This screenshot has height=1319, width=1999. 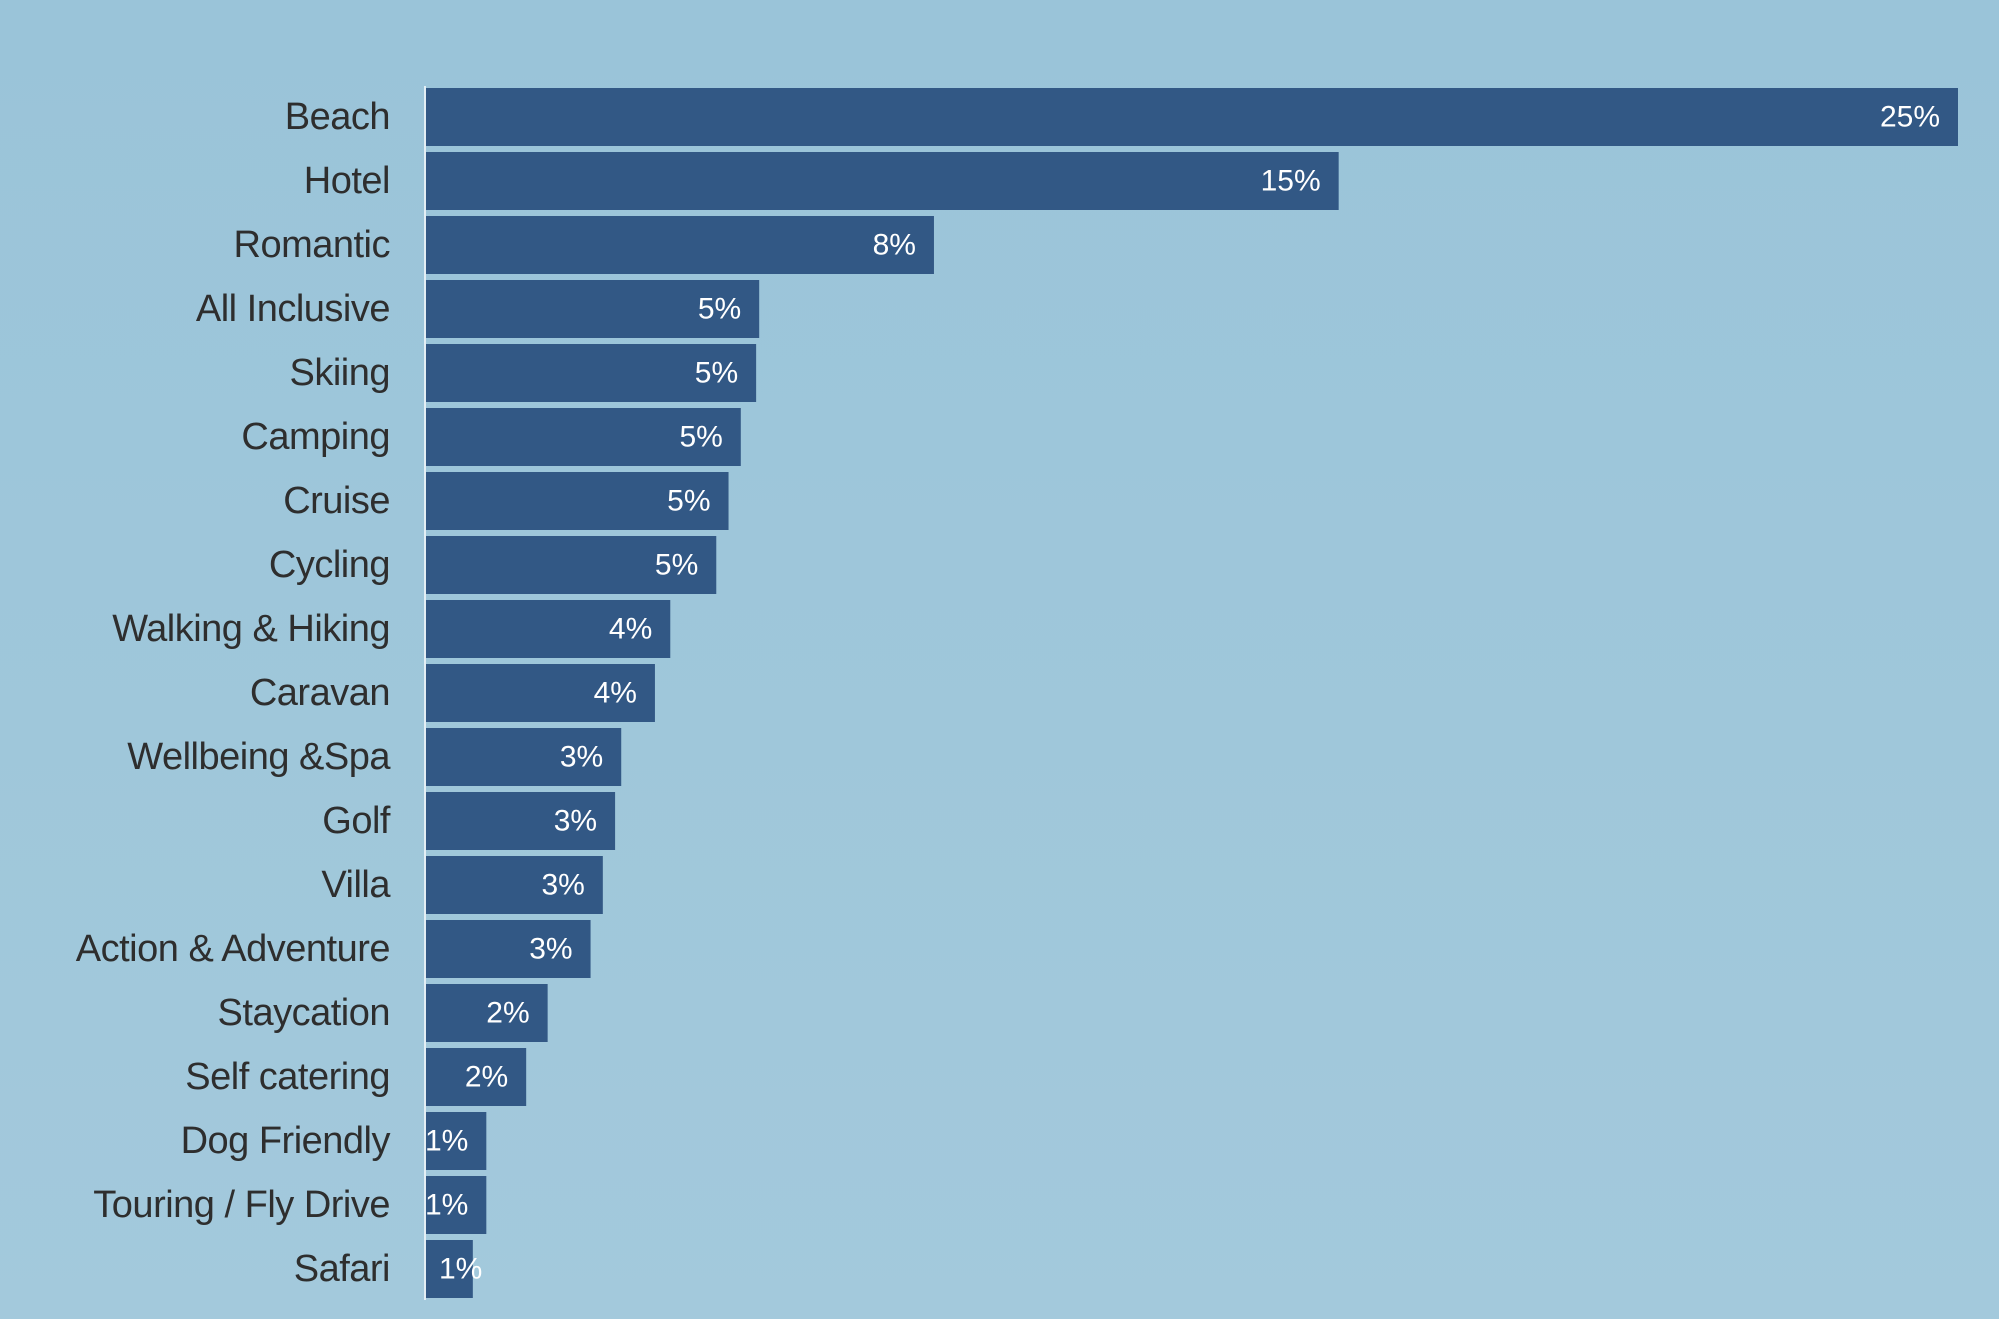 I want to click on category-label: Golf, so click(x=356, y=821).